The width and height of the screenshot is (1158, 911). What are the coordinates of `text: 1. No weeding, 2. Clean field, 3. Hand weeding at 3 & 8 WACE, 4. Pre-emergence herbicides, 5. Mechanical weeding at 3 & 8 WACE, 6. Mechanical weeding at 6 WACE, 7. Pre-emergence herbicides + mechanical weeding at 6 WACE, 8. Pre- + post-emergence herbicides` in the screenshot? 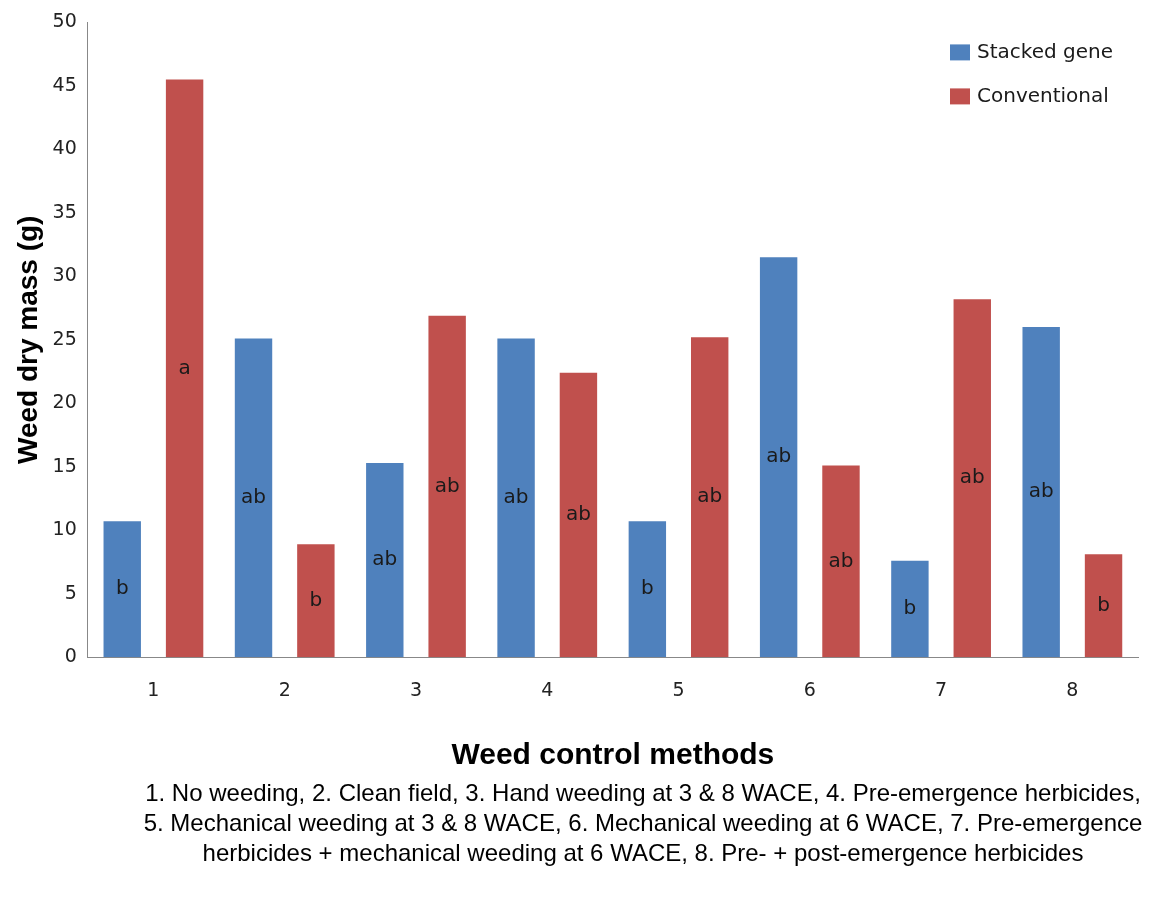 It's located at (643, 823).